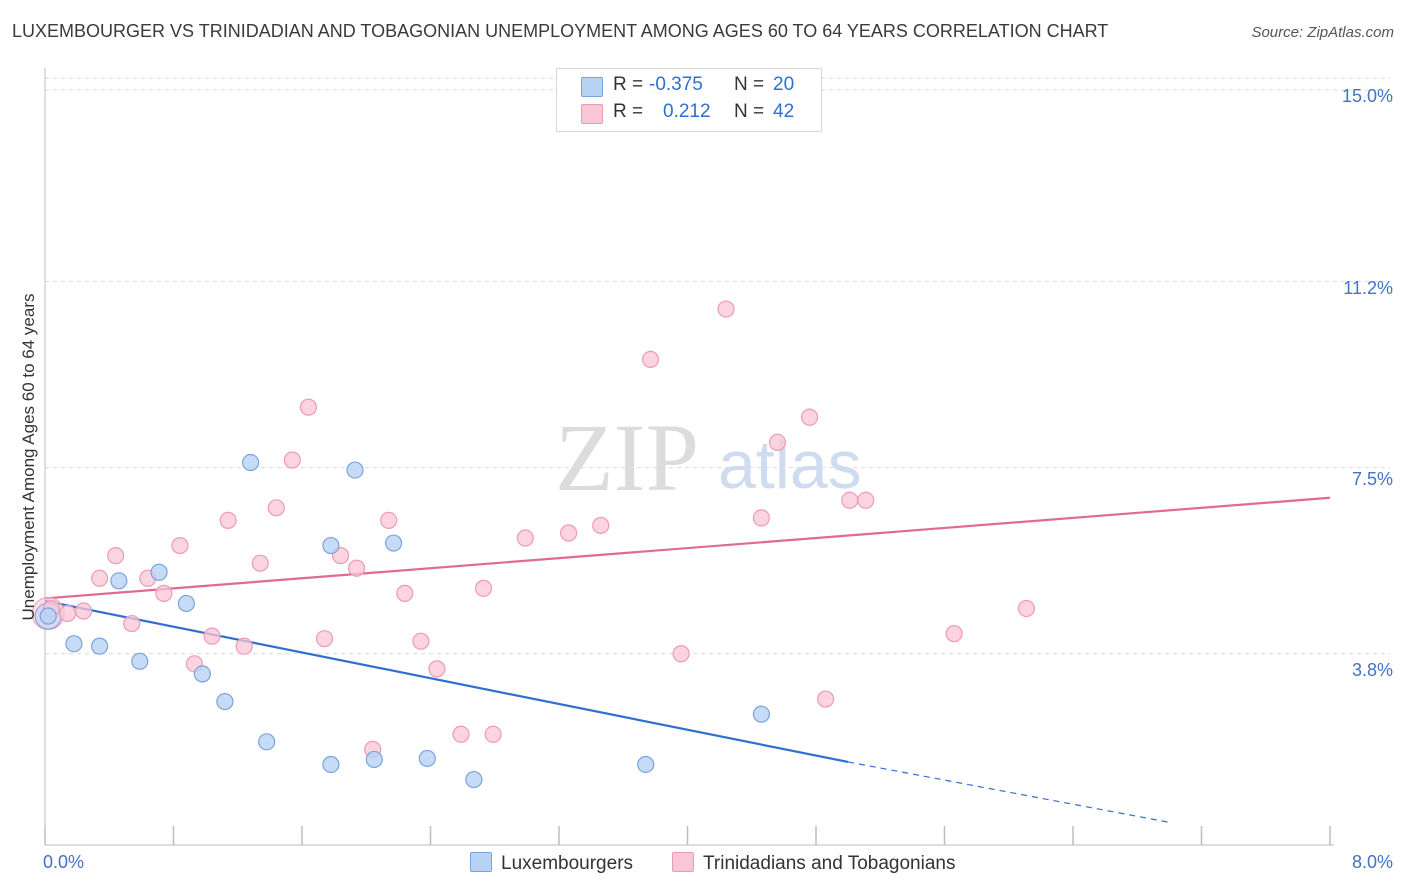  What do you see at coordinates (689, 100) in the screenshot?
I see `correlation-legend: R = -0.375 N = 20 R = 0.212 N = 42` at bounding box center [689, 100].